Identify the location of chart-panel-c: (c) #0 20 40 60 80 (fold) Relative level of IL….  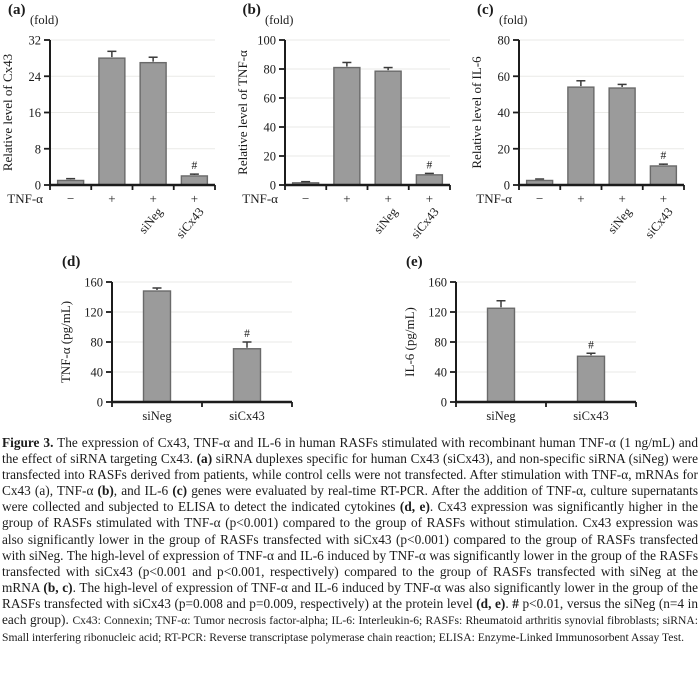
(584, 120).